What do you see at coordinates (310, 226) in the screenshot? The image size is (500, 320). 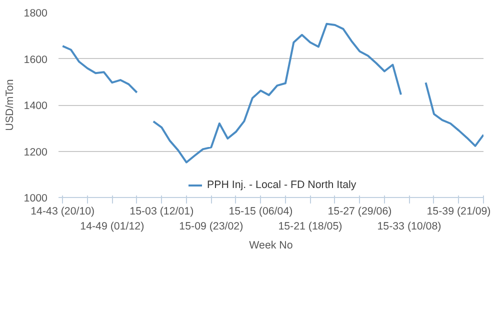 I see `x-tick-label: 15-21 (18/05)` at bounding box center [310, 226].